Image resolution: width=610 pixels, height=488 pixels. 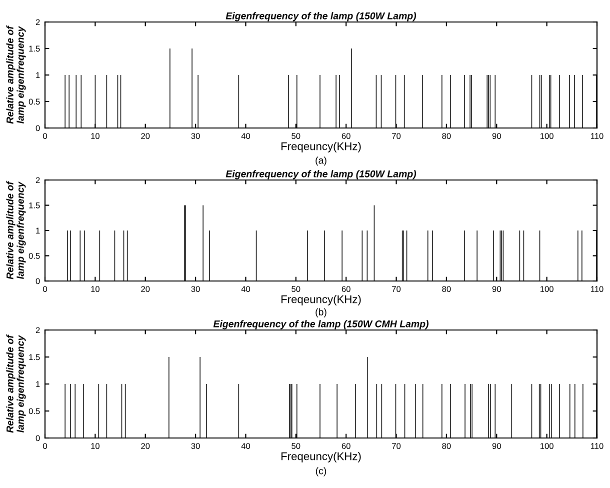 I want to click on text: (c), so click(x=321, y=471).